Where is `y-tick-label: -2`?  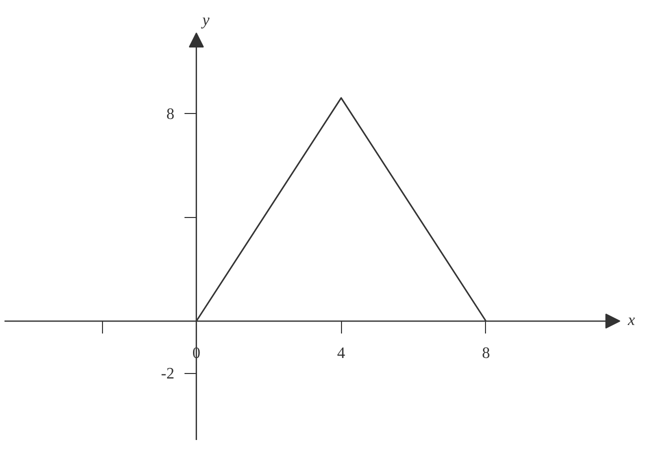
y-tick-label: -2 is located at coordinates (167, 374).